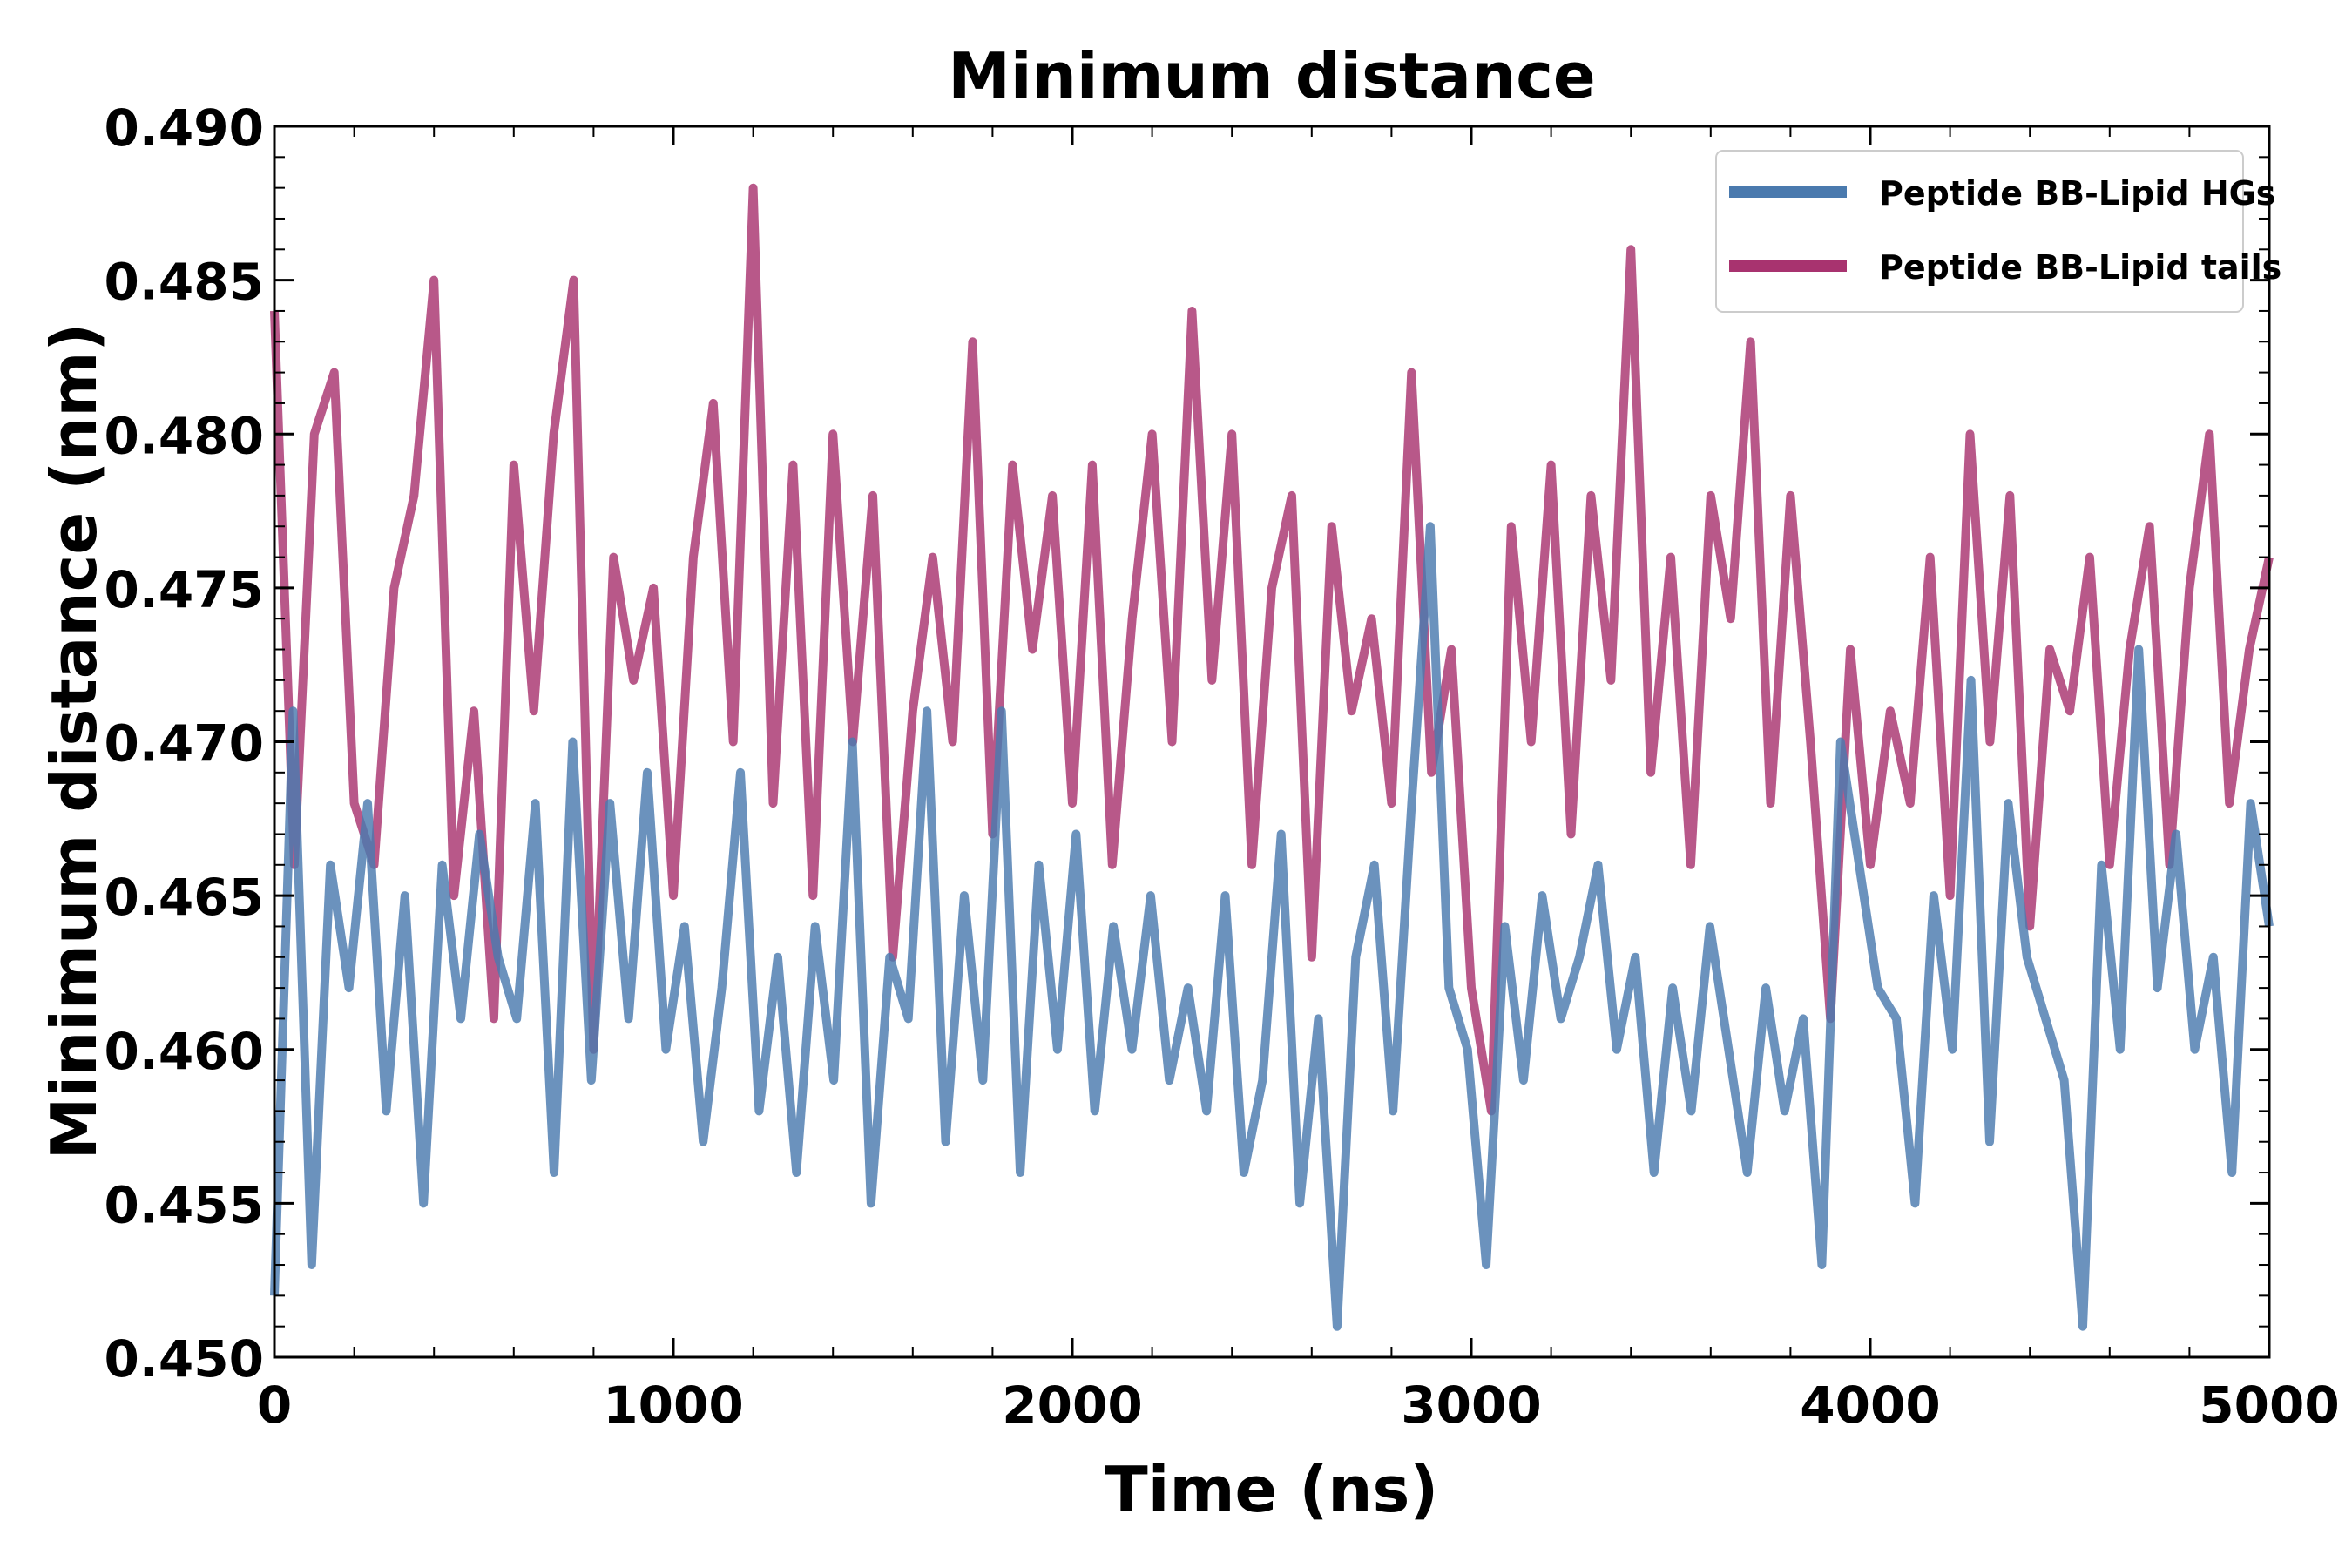  Describe the element at coordinates (184, 589) in the screenshot. I see `y-tick-label: 0.475` at that location.